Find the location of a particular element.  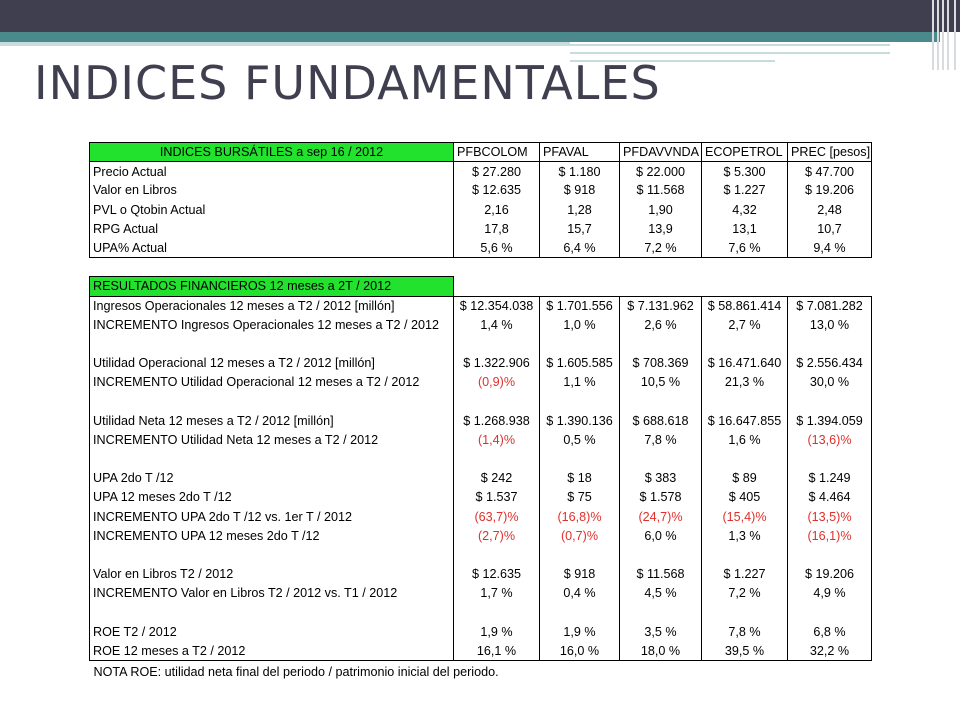

cell-value: 2,7 % is located at coordinates (744, 325).